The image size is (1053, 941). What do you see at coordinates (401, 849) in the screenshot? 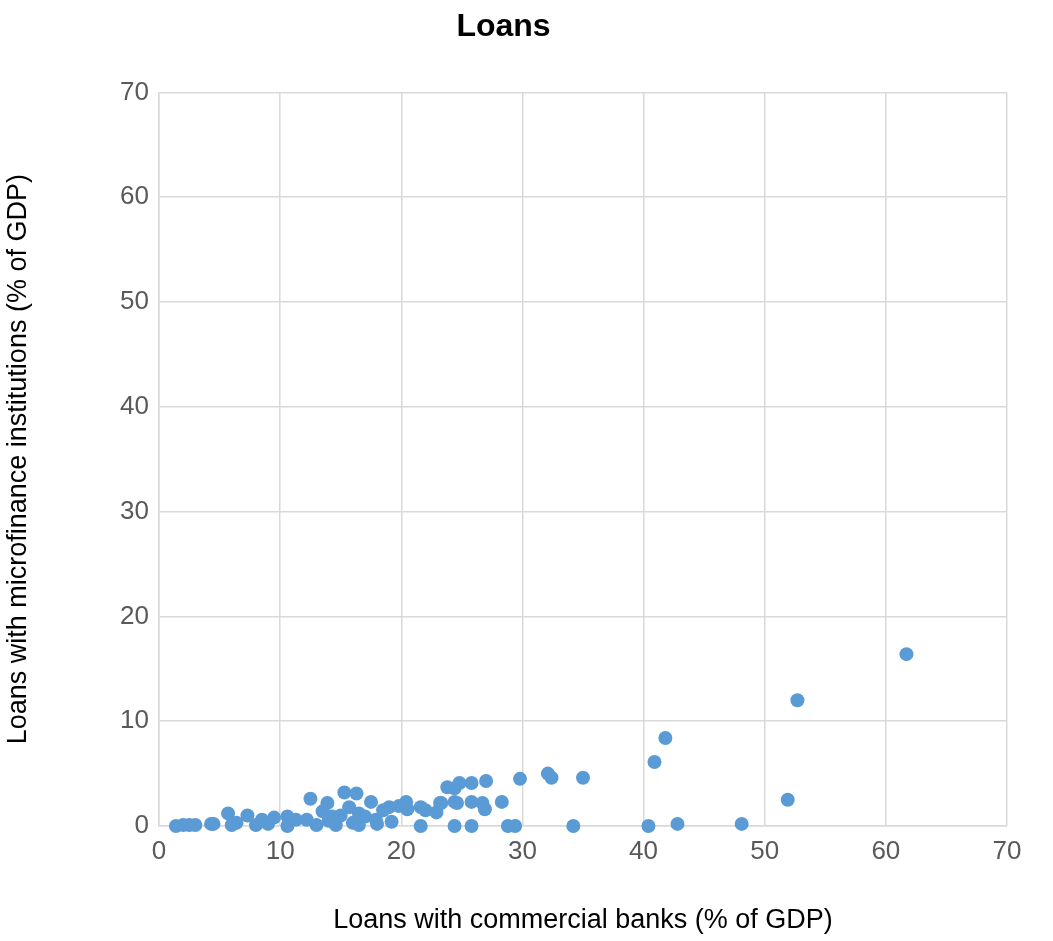
I see `x-tick-label: 20` at bounding box center [401, 849].